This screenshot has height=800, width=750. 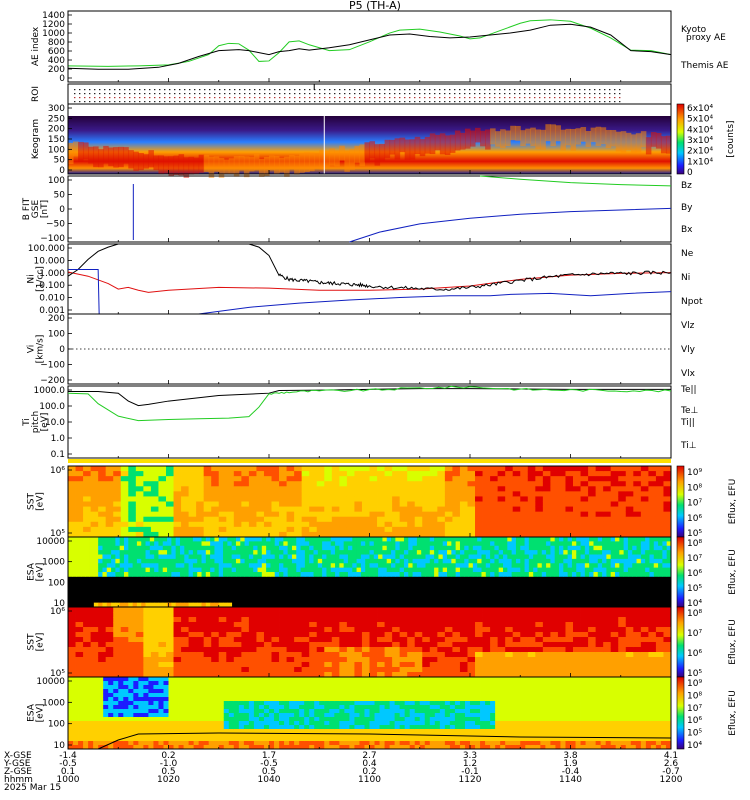 I want to click on velocity-ylabel: [km/s], so click(x=41, y=349).